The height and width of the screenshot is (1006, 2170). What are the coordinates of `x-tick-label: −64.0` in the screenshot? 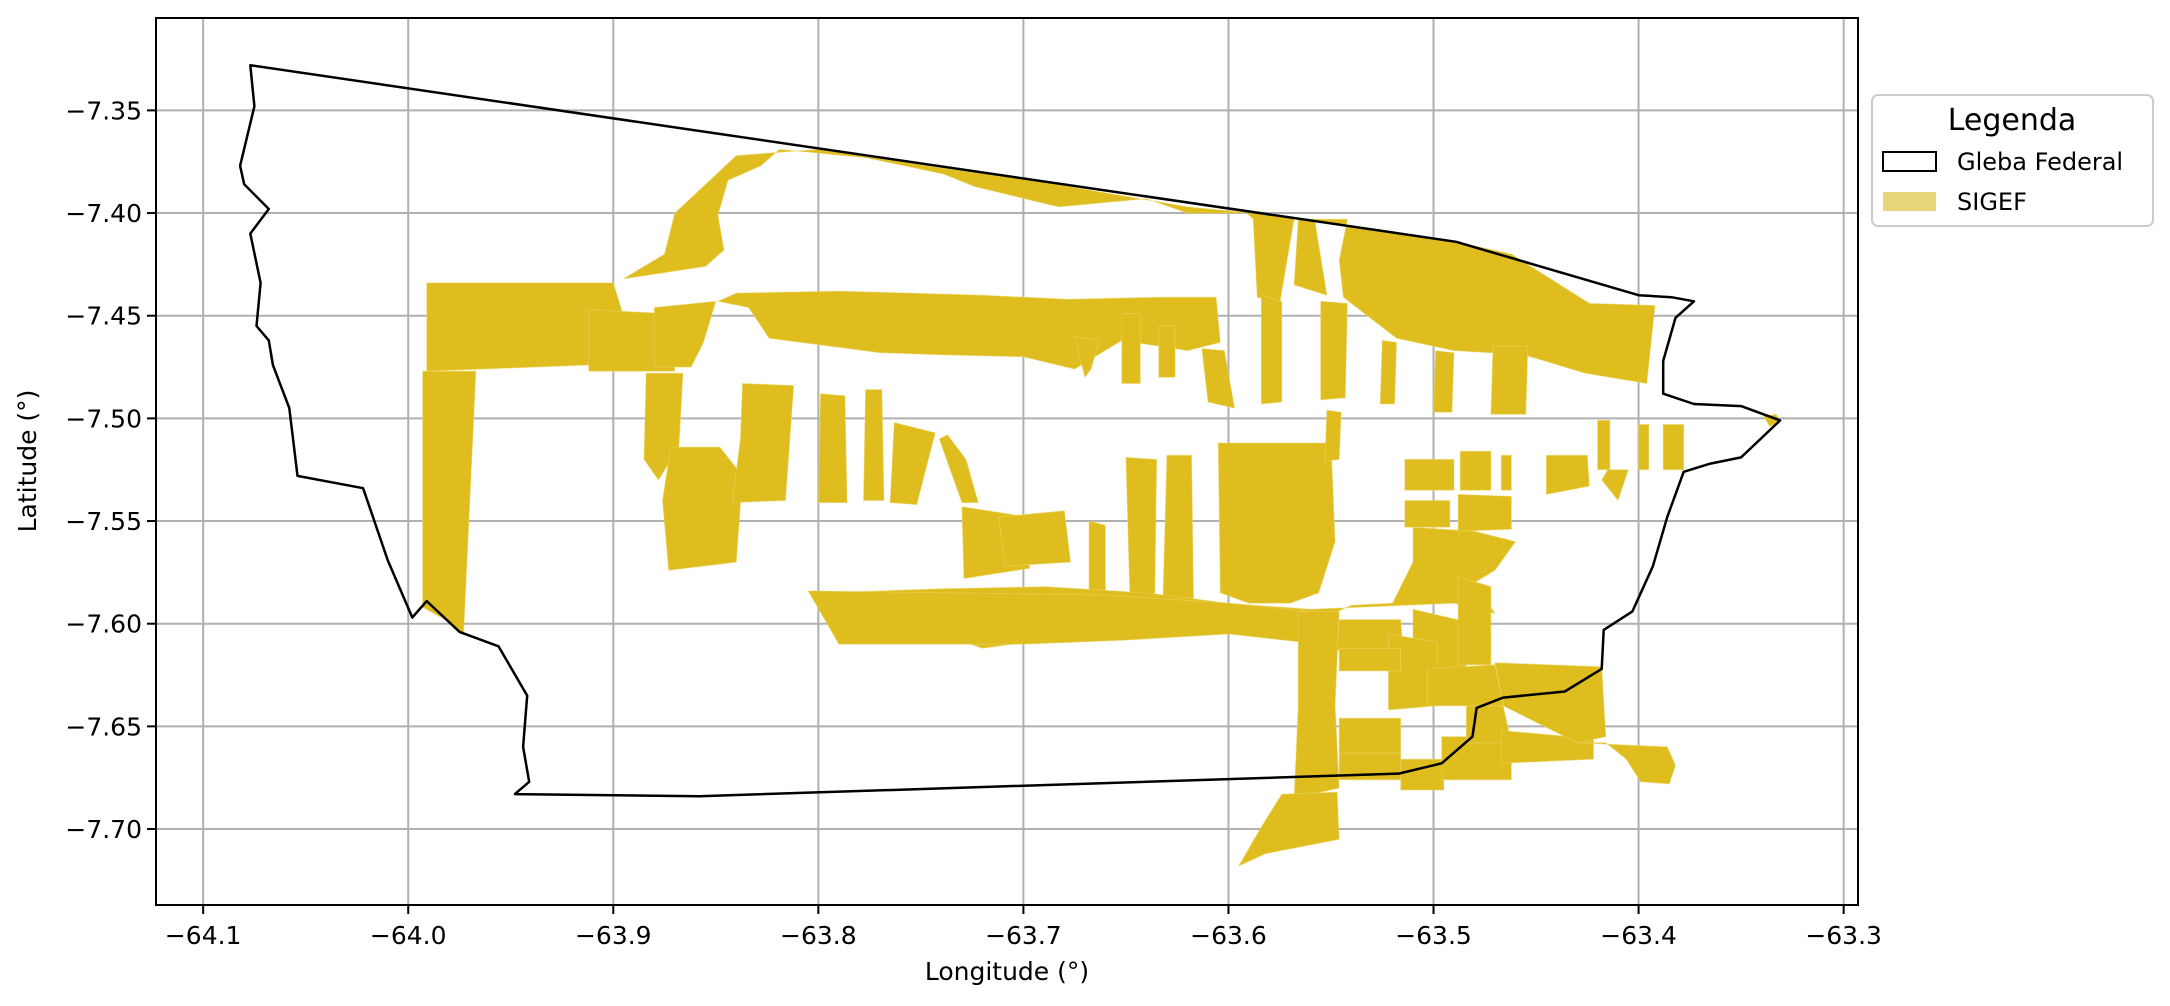 It's located at (408, 935).